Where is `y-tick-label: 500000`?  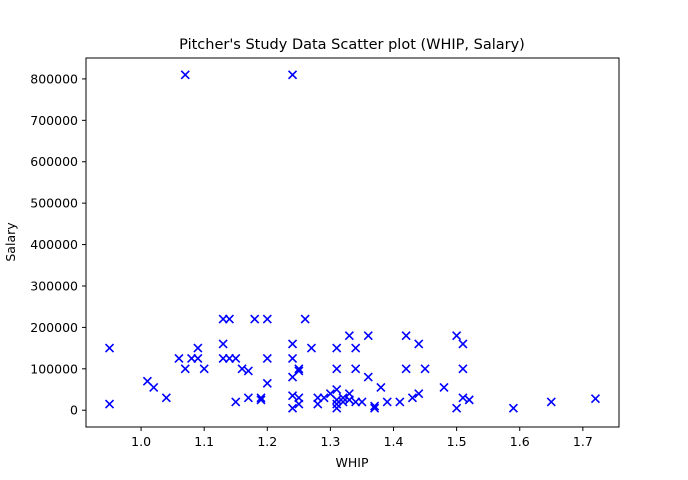 y-tick-label: 500000 is located at coordinates (54, 203).